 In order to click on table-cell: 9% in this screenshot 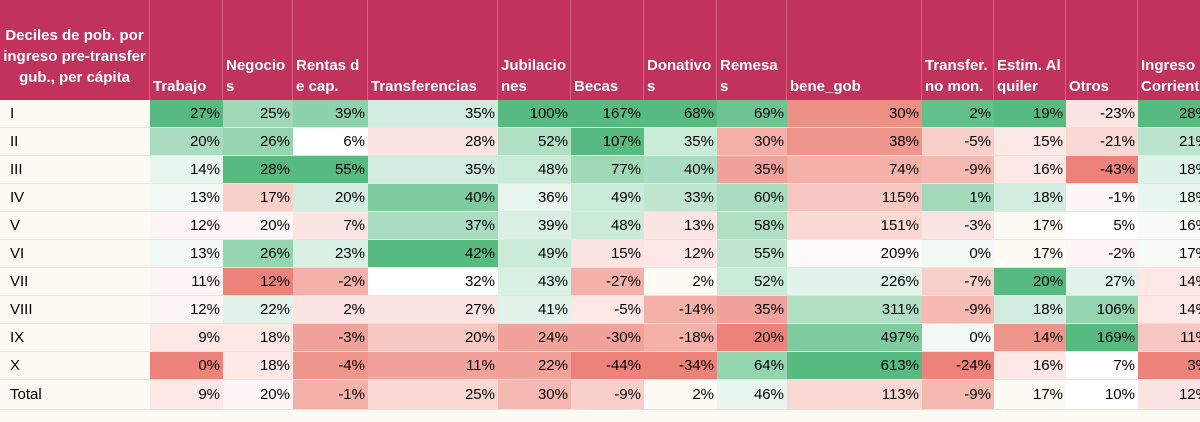, I will do `click(186, 395)`.